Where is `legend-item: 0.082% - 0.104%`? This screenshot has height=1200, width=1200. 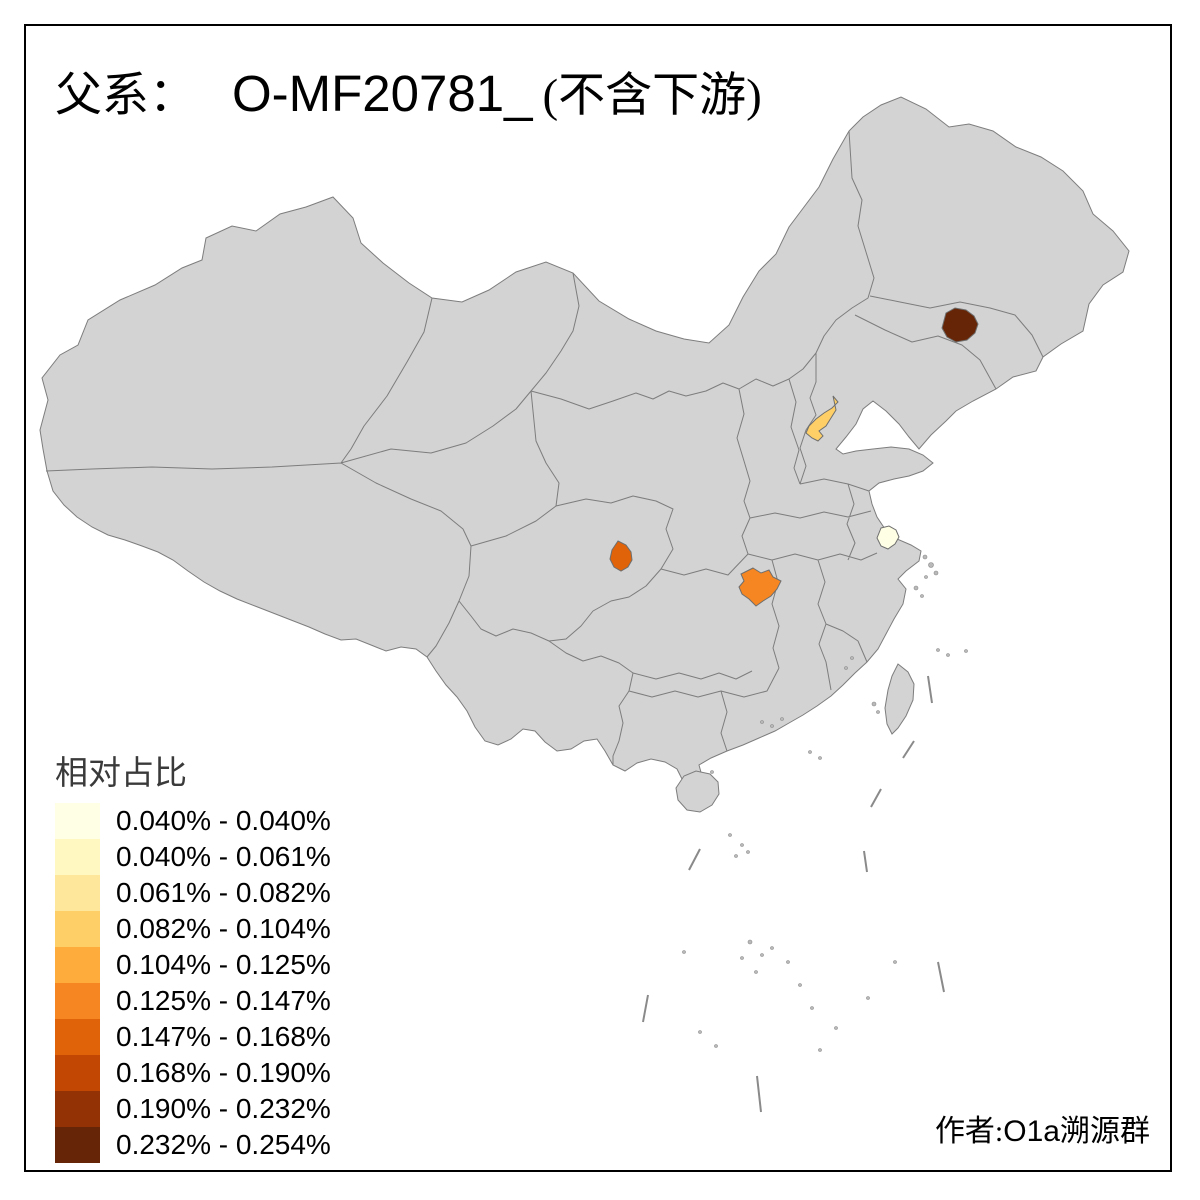
legend-item: 0.082% - 0.104% is located at coordinates (193, 929).